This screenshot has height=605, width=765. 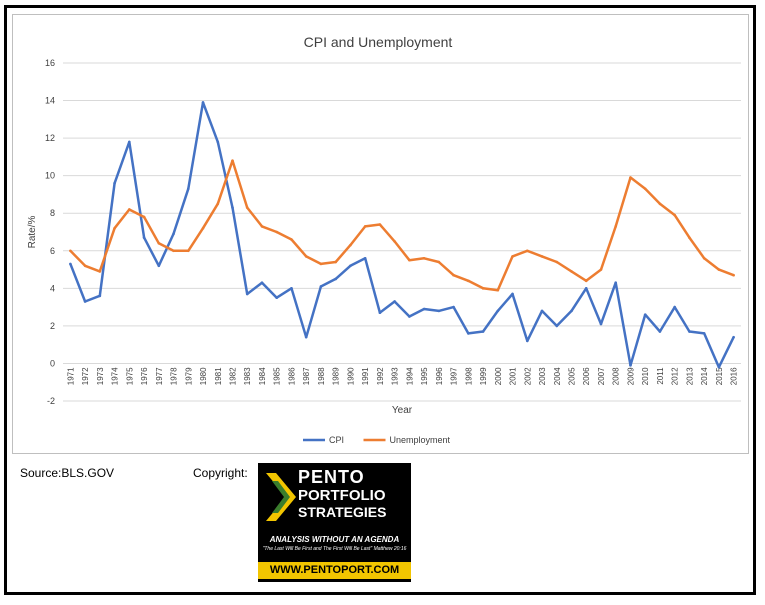 What do you see at coordinates (365, 376) in the screenshot?
I see `x-tick-label: 1991` at bounding box center [365, 376].